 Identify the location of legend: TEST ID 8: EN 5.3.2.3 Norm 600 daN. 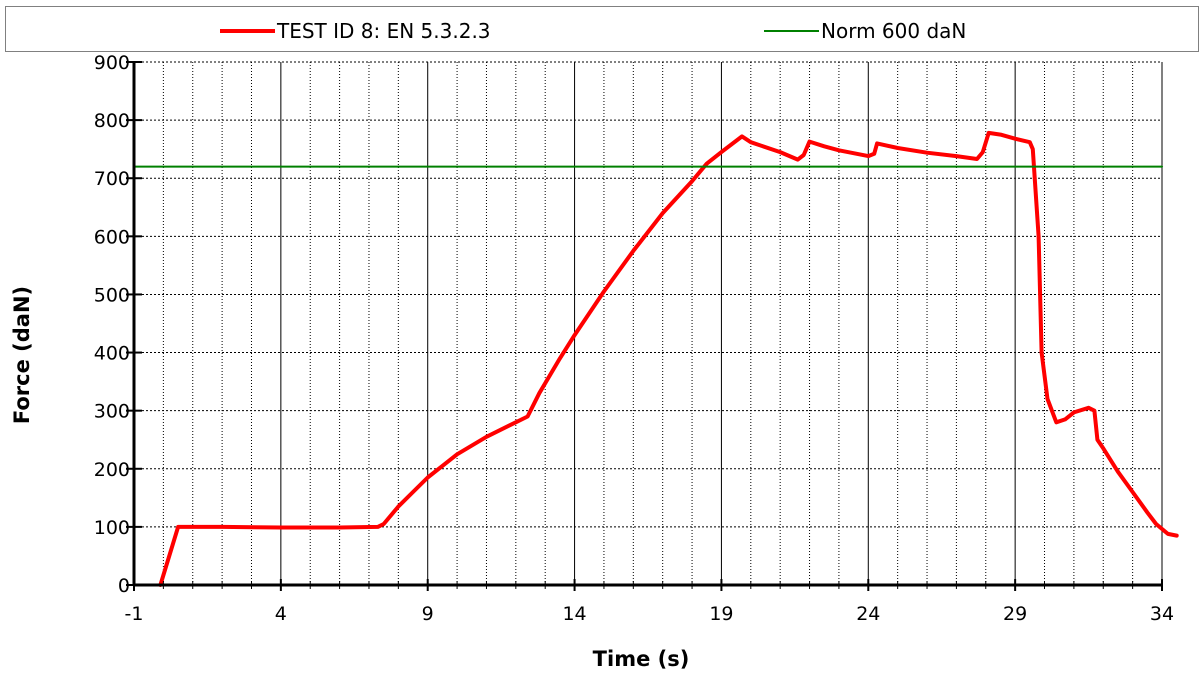
(602, 29).